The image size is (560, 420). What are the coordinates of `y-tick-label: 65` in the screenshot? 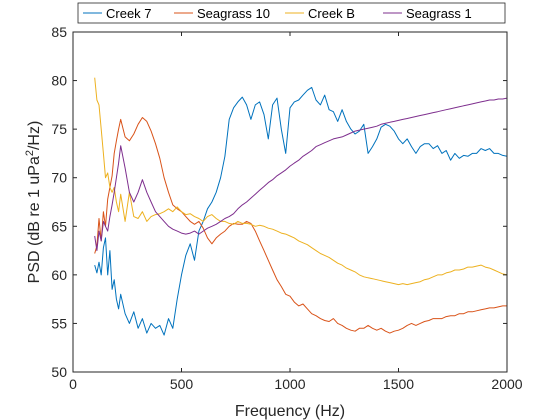 It's located at (59, 226).